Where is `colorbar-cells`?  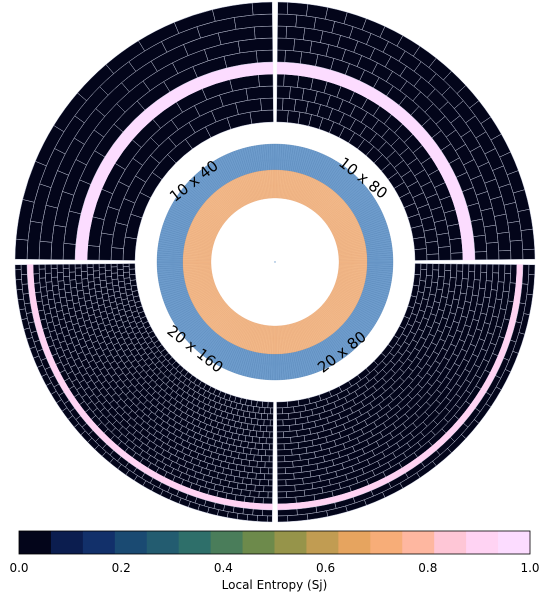 colorbar-cells is located at coordinates (275, 542).